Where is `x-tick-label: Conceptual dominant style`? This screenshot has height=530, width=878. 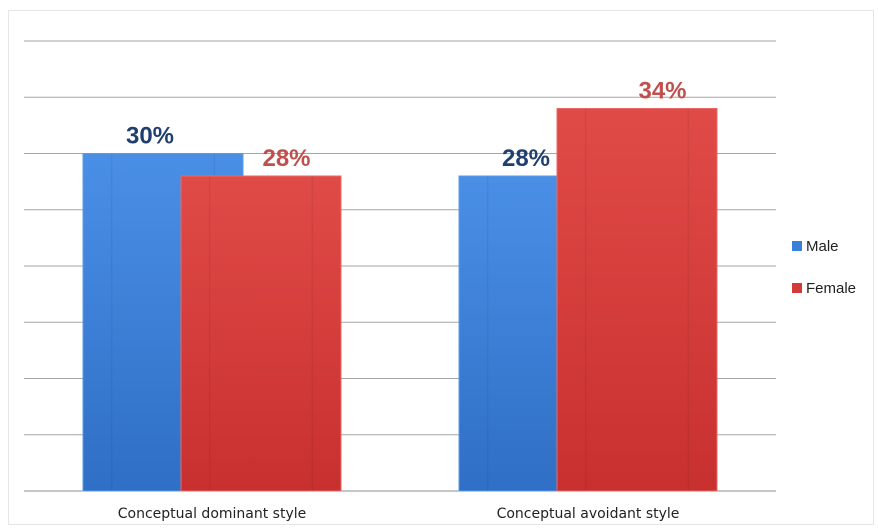 x-tick-label: Conceptual dominant style is located at coordinates (212, 514).